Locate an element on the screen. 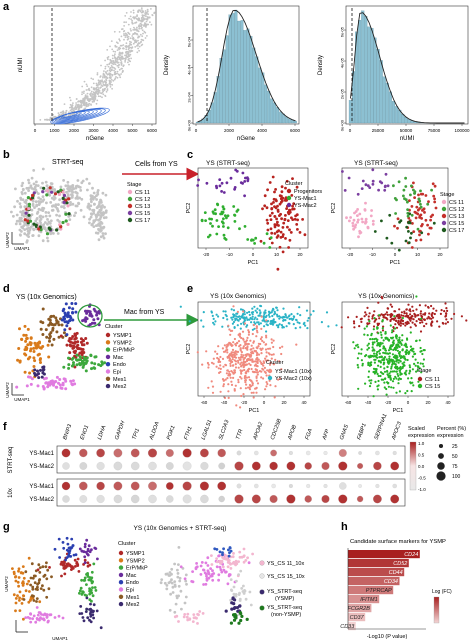 This screenshot has width=474, height=644. ys-mac2-point is located at coordinates (198, 185).